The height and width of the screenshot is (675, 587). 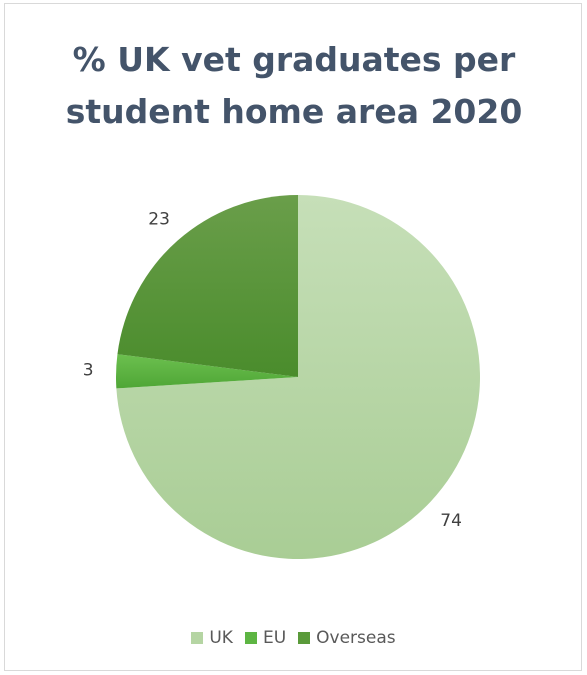 I want to click on legend-item-uk: UK, so click(x=212, y=638).